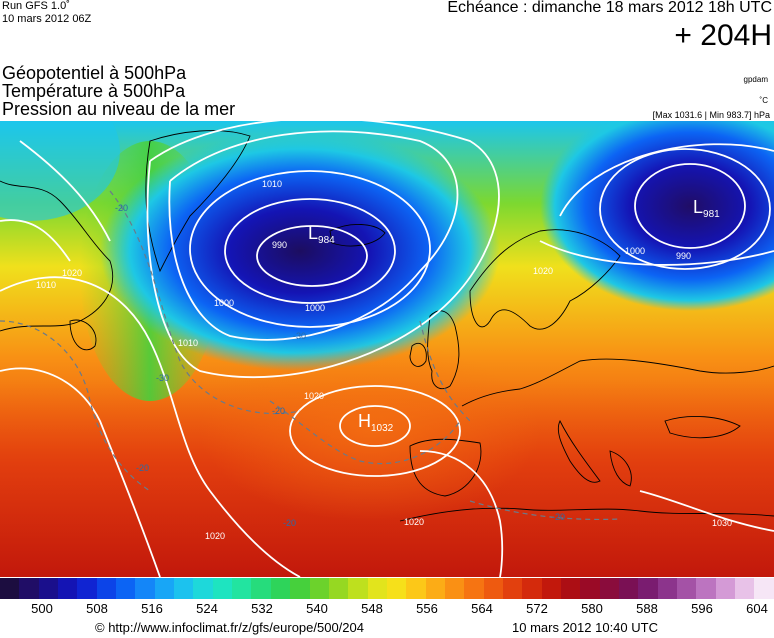  What do you see at coordinates (592, 608) in the screenshot?
I see `colorbar-tick-label: 580` at bounding box center [592, 608].